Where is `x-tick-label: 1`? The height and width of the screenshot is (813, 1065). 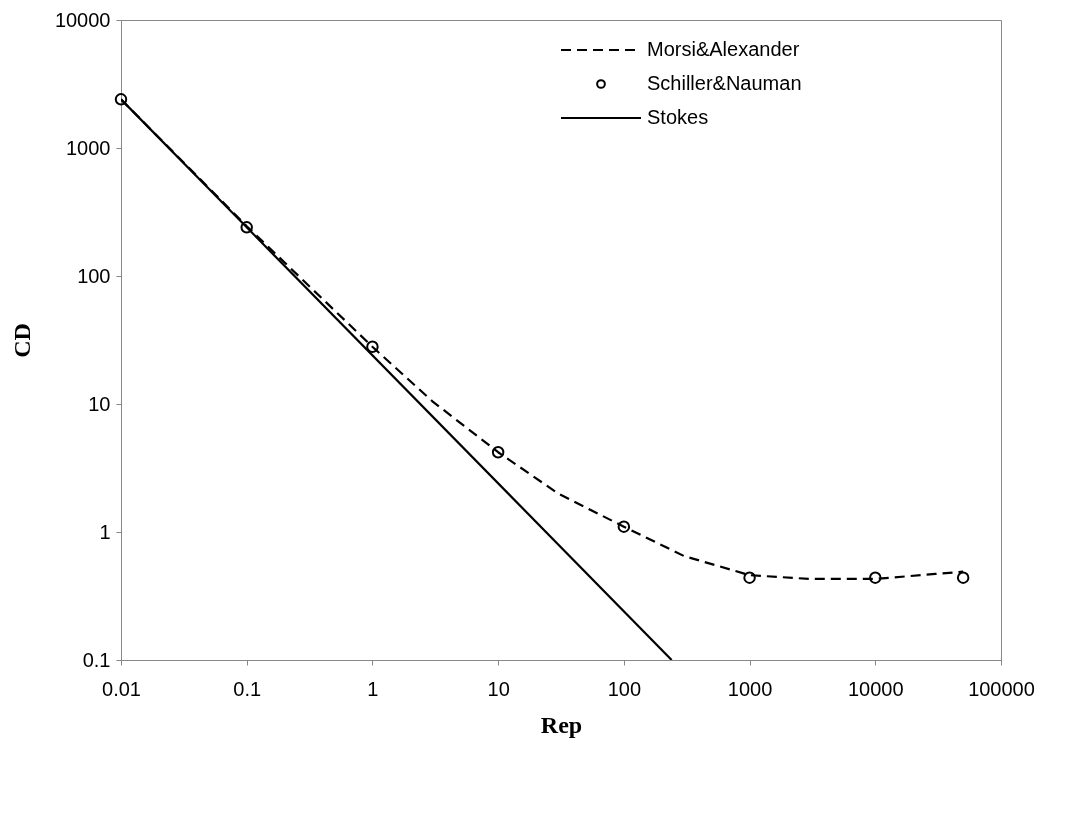
x-tick-label: 1 is located at coordinates (373, 688).